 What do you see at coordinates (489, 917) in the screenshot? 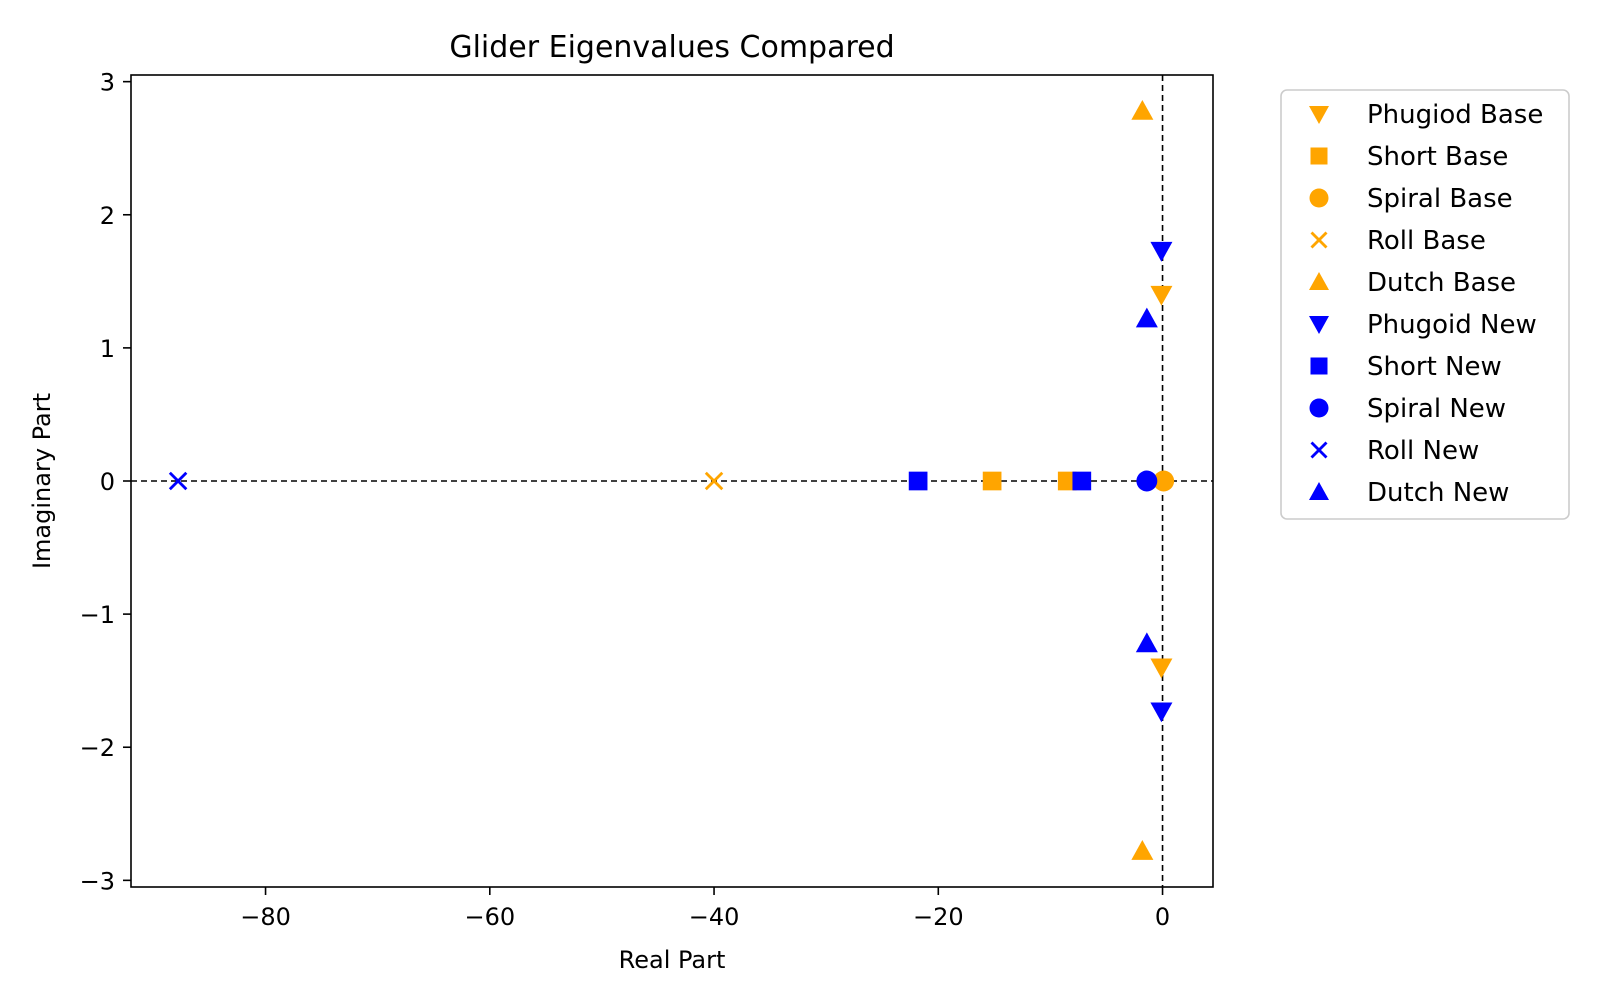
I see `x-tick-label: −60` at bounding box center [489, 917].